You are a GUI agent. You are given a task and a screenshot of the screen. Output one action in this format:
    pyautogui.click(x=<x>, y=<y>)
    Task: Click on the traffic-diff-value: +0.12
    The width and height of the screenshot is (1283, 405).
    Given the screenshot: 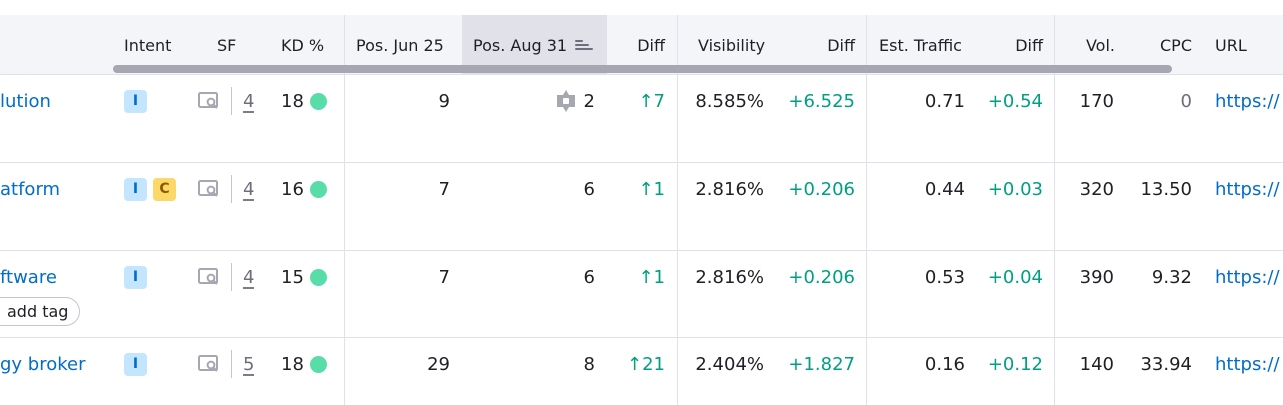 What is the action you would take?
    pyautogui.click(x=1015, y=364)
    